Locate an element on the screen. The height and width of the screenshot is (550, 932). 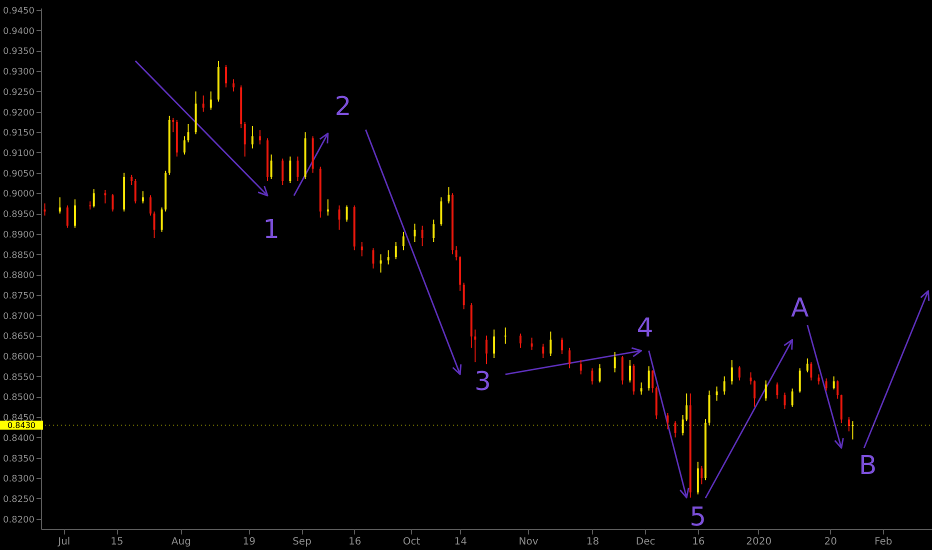
ref-line-label: 0.8430 is located at coordinates (22, 425).